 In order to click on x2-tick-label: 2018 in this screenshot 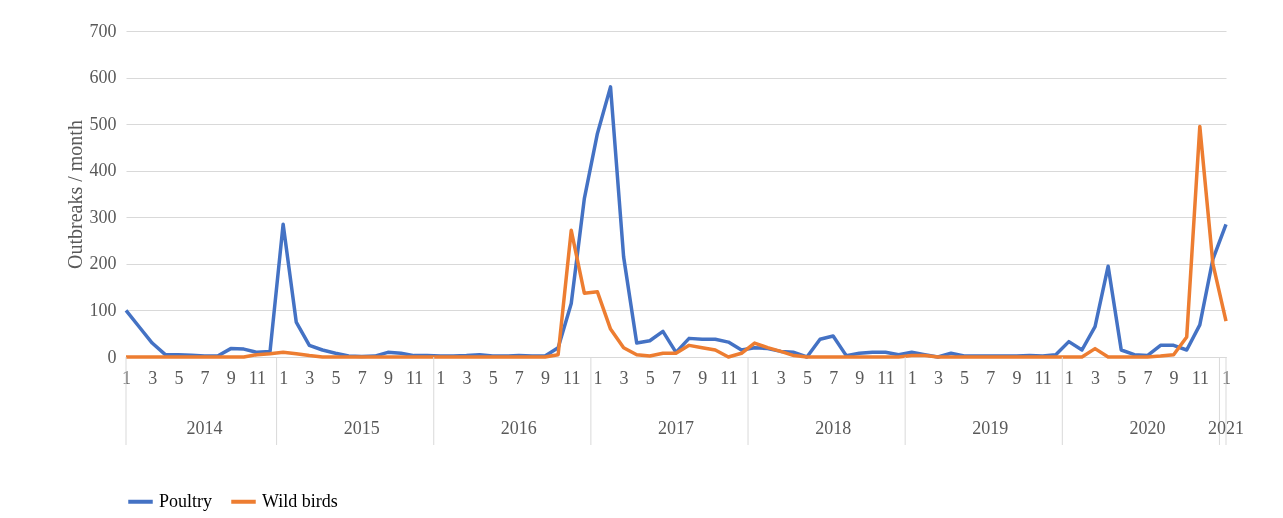, I will do `click(833, 428)`.